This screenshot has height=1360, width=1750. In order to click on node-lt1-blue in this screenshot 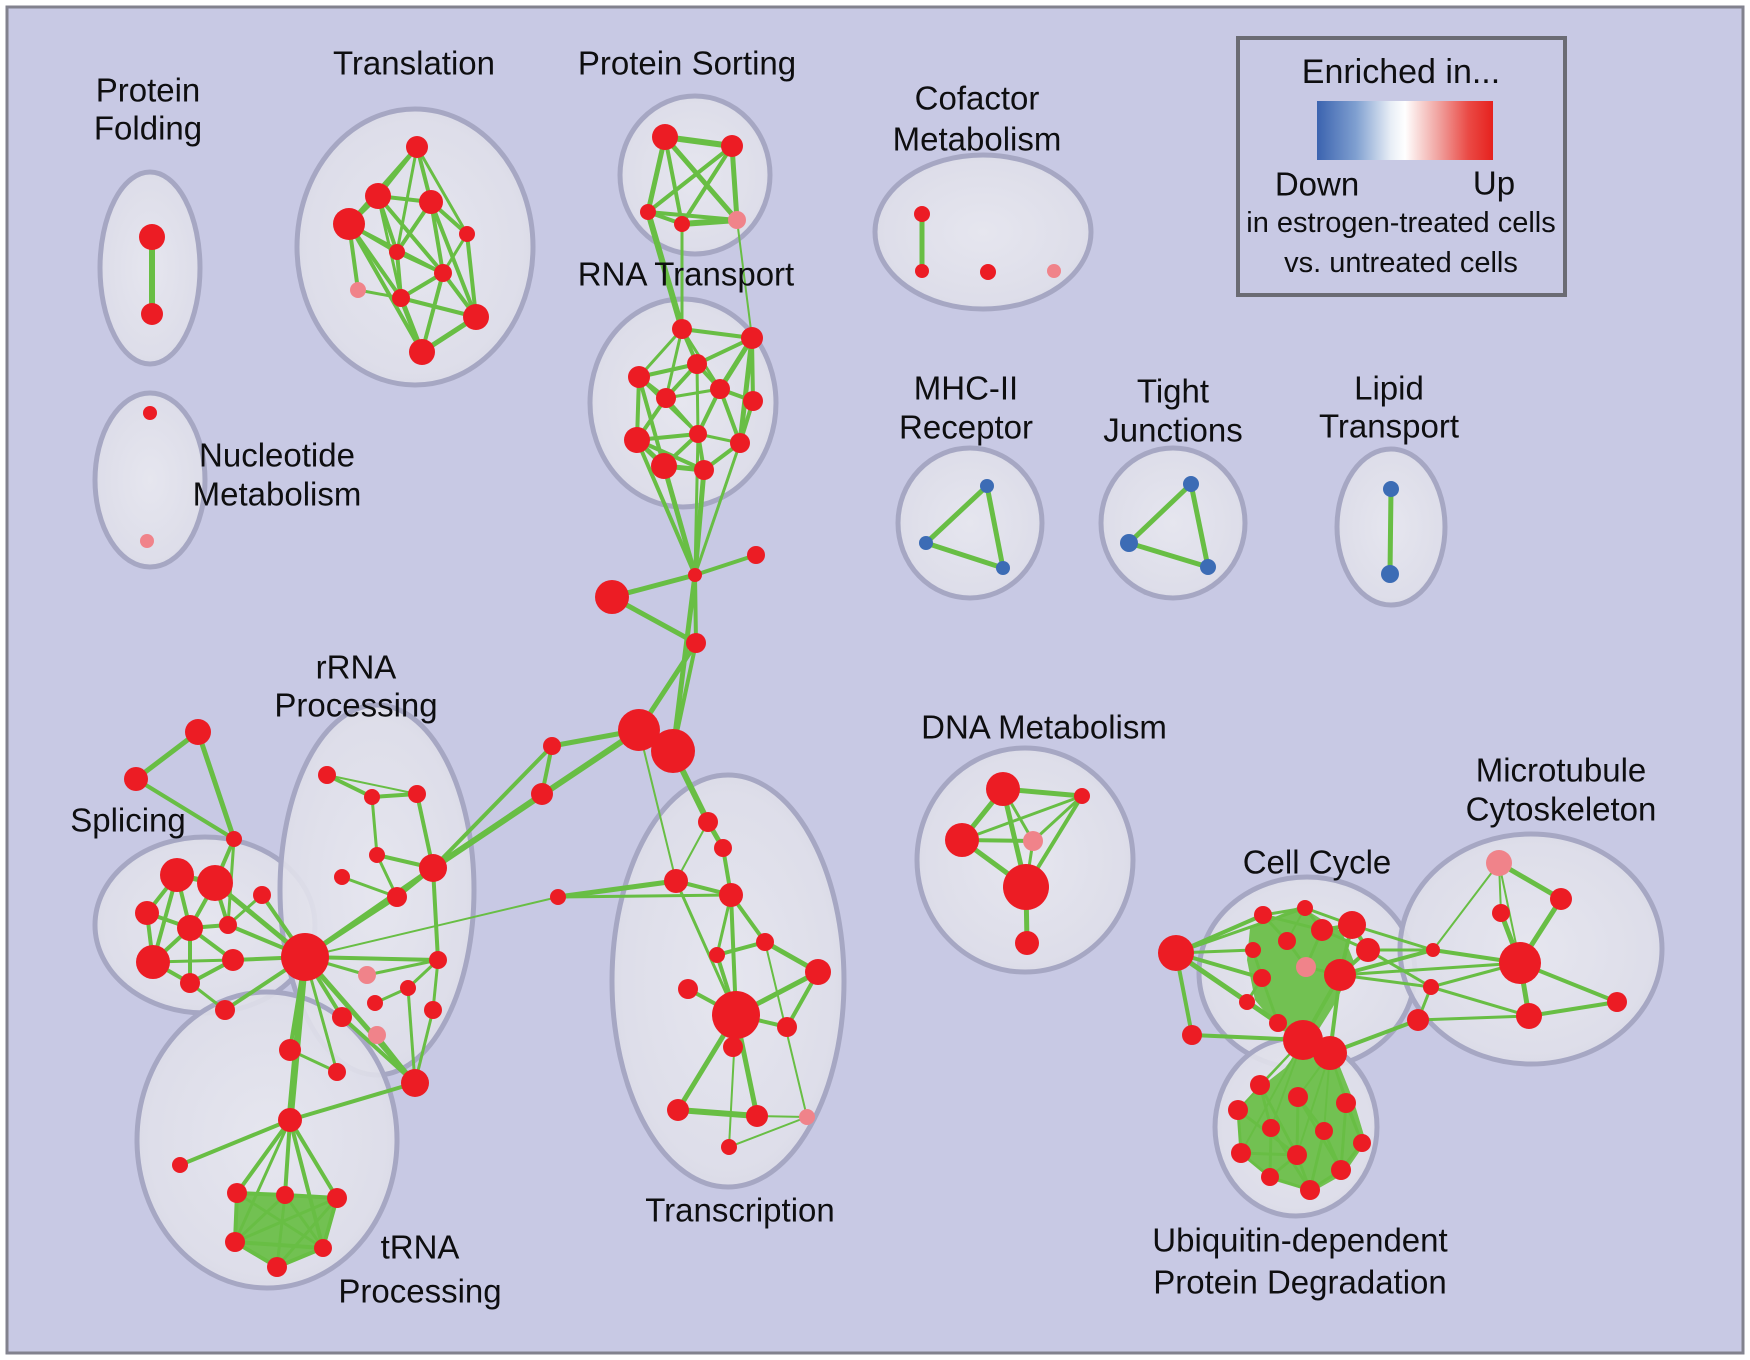, I will do `click(1391, 489)`.